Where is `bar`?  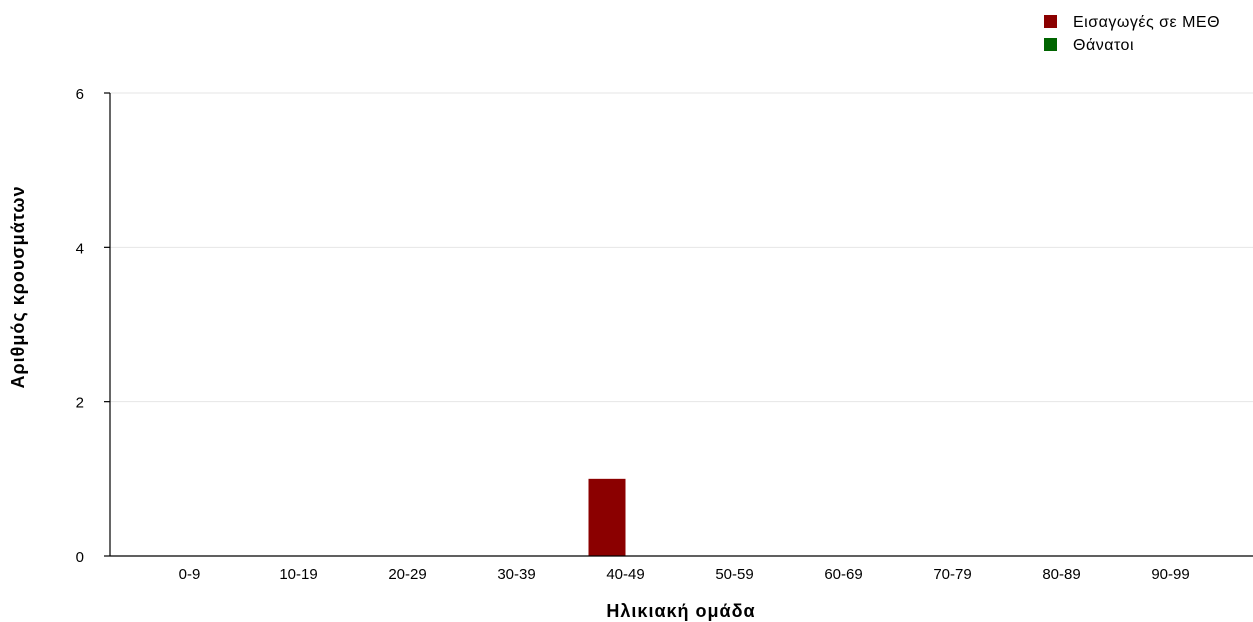 bar is located at coordinates (607, 517).